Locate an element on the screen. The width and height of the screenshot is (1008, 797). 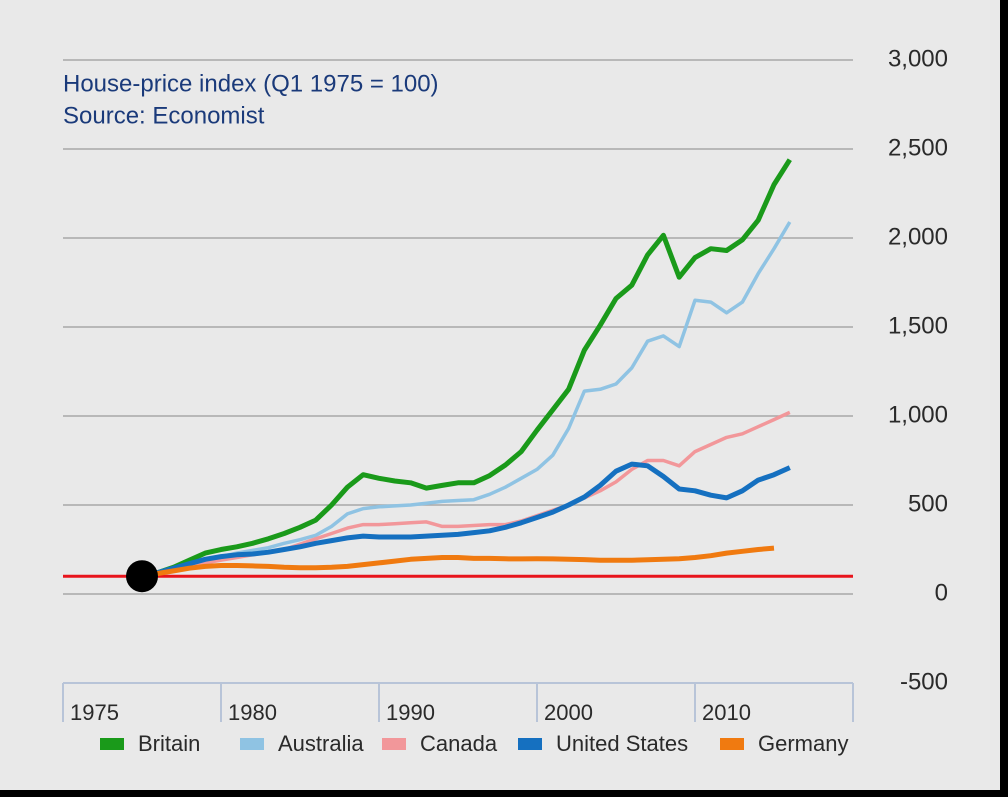
y-tick-label: 3,000 is located at coordinates (918, 58).